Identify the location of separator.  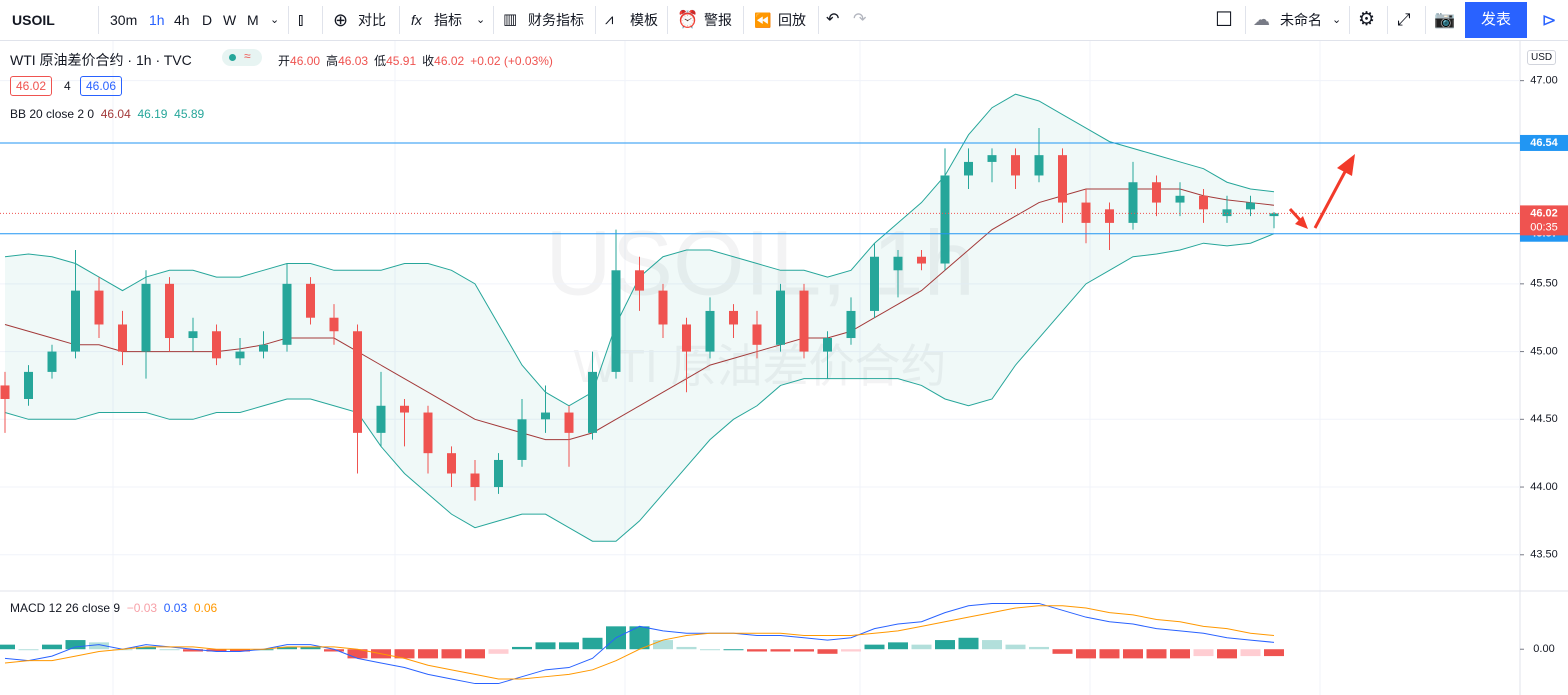
(1387, 20).